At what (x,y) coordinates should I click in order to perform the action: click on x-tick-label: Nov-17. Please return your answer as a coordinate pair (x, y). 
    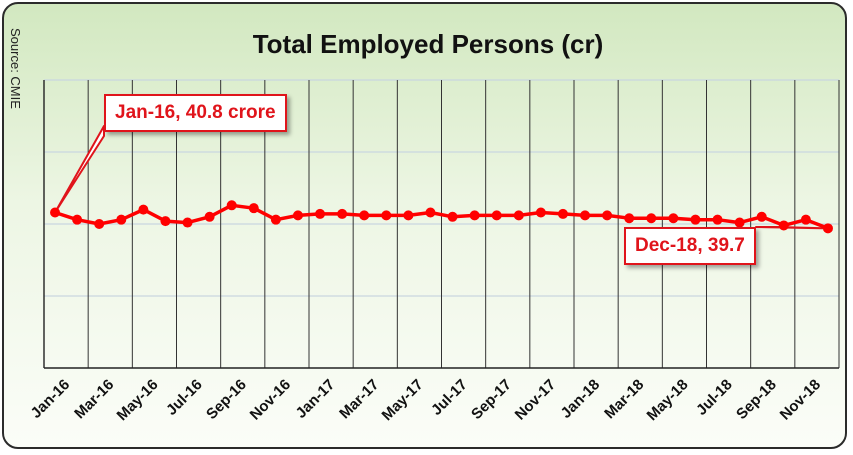
    Looking at the image, I should click on (535, 399).